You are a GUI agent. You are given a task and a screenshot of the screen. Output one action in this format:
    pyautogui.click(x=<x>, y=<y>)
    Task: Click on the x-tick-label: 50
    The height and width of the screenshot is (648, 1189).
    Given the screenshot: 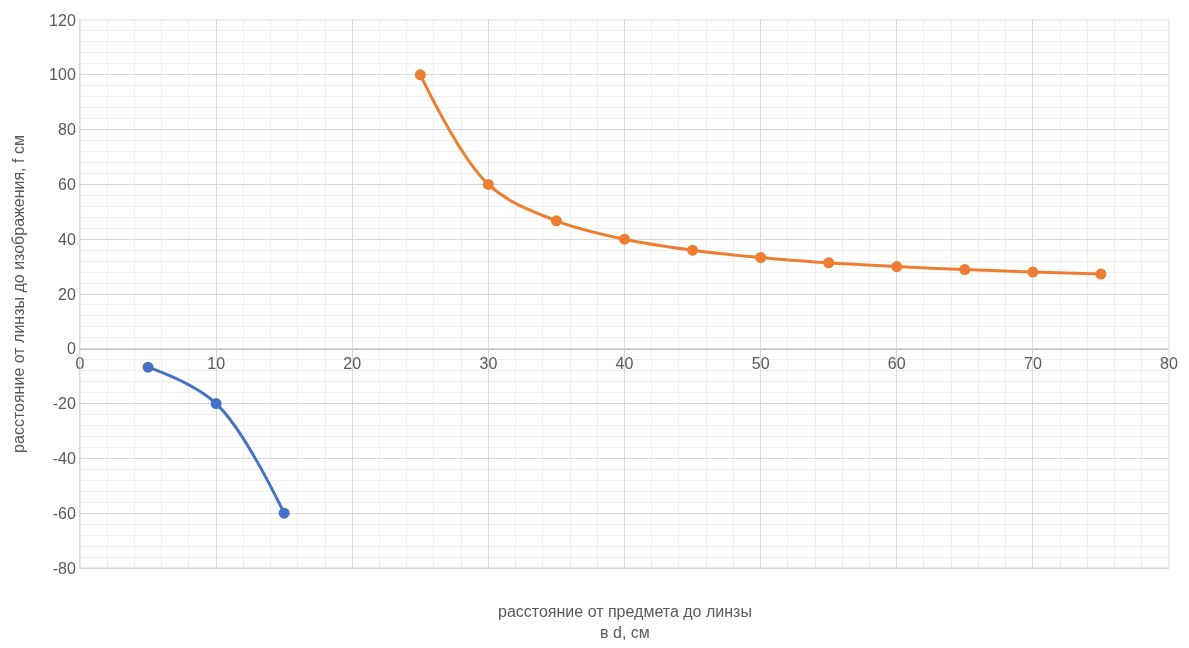 What is the action you would take?
    pyautogui.click(x=760, y=363)
    